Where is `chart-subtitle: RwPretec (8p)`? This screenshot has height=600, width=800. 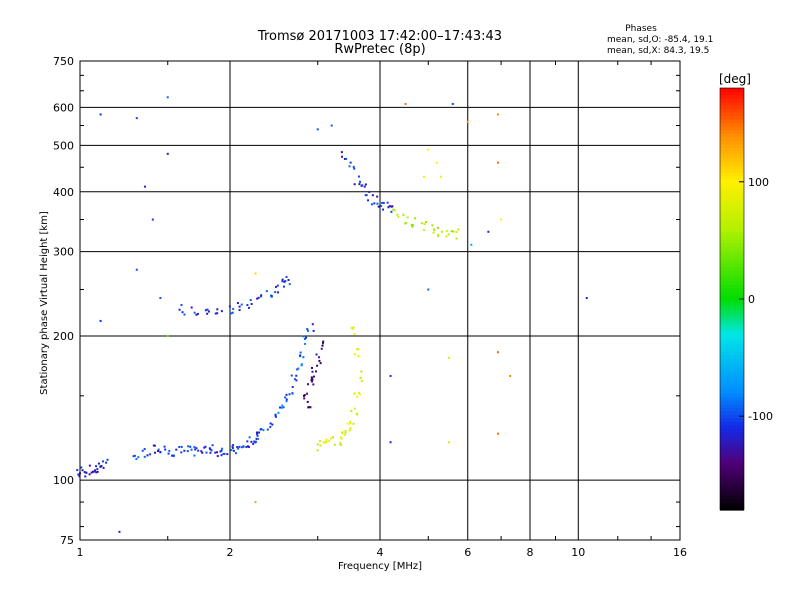
chart-subtitle: RwPretec (8p) is located at coordinates (379, 49).